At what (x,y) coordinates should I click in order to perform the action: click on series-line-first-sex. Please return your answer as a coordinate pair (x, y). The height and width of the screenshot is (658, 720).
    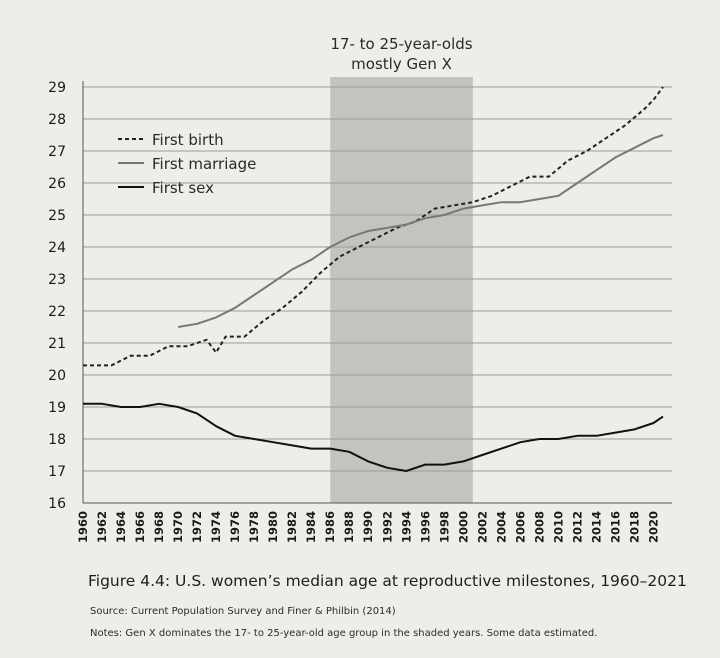
    Looking at the image, I should click on (373, 437).